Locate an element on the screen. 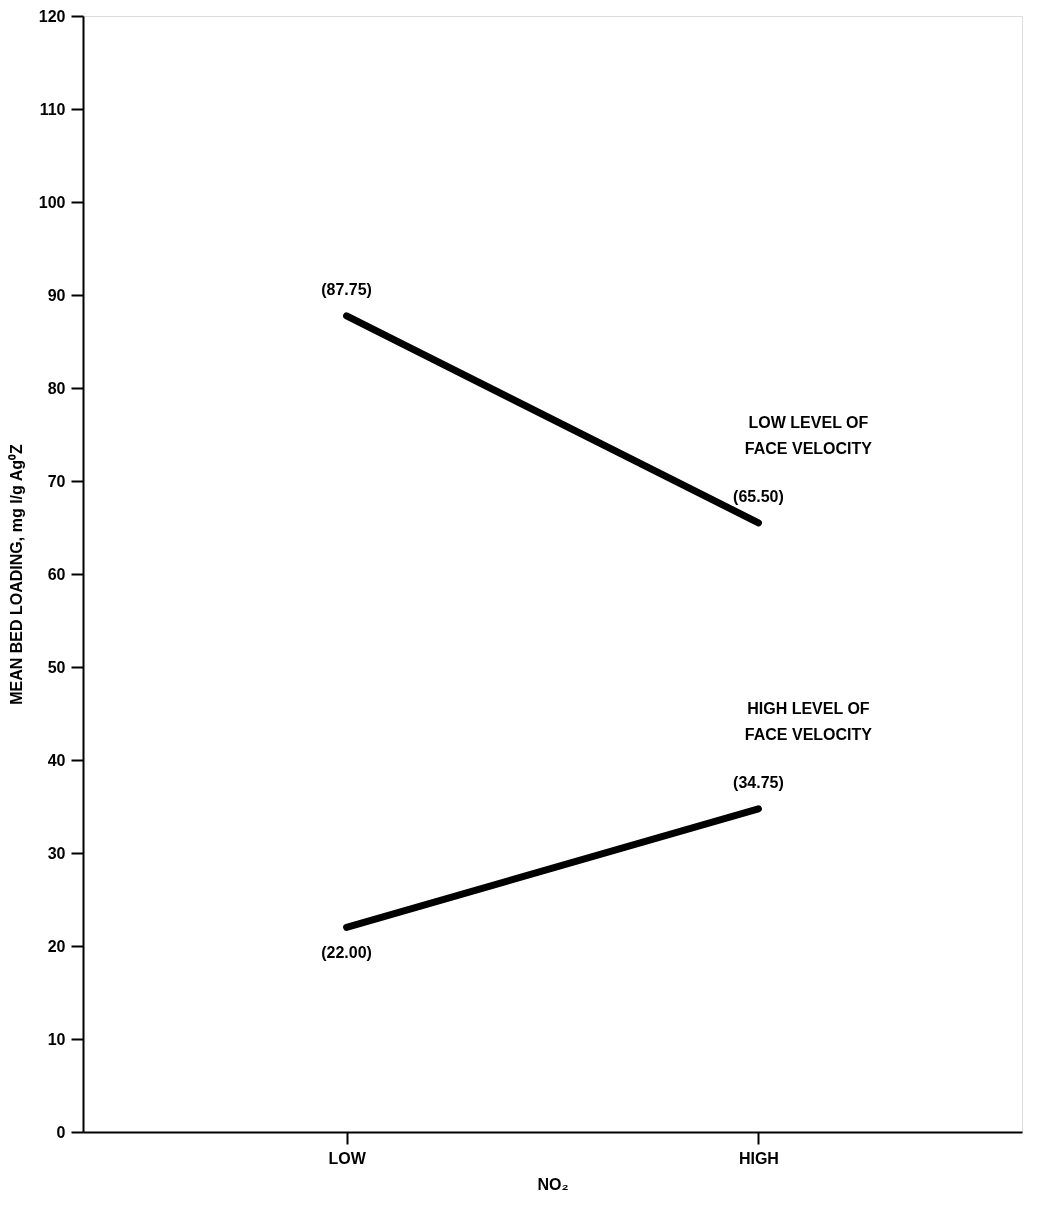 This screenshot has width=1046, height=1216. data-label: (87.75) is located at coordinates (346, 289).